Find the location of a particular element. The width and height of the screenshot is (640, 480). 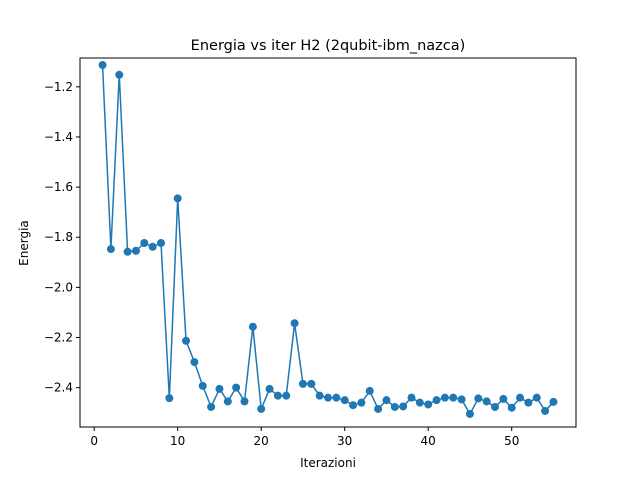

y-tick-label: −2.2 is located at coordinates (58, 338).